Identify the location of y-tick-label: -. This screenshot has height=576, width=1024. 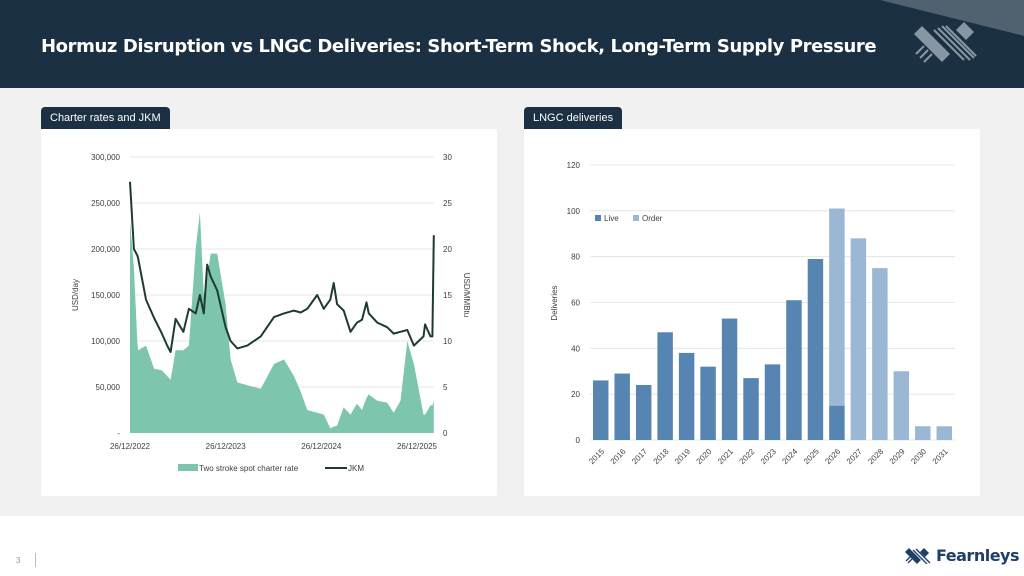
(118, 433).